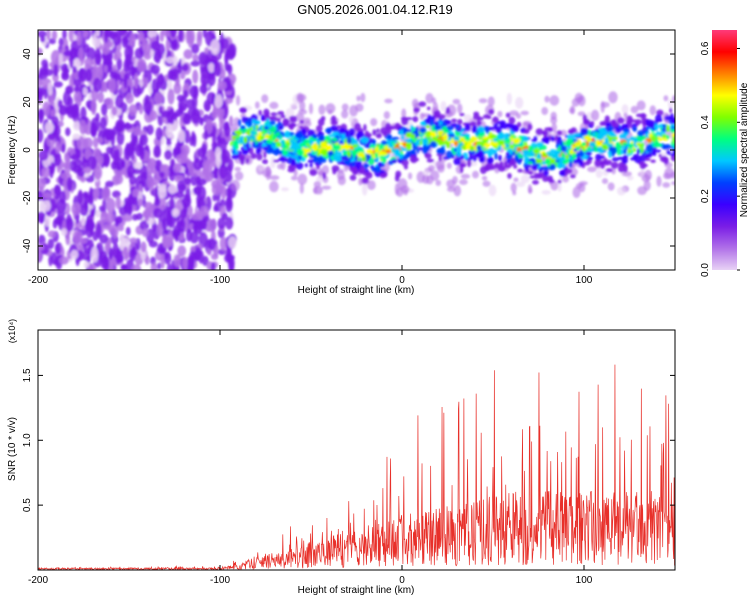 The height and width of the screenshot is (605, 750). Describe the element at coordinates (12, 449) in the screenshot. I see `snr-y-label: SNR (10 * v/v)` at that location.